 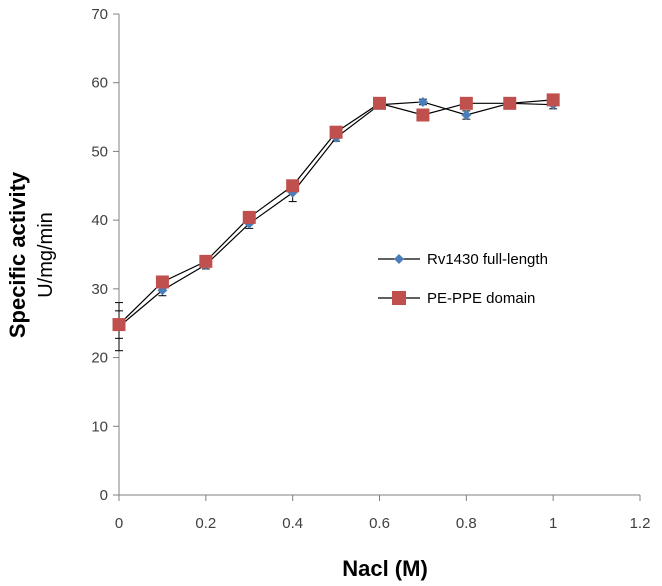 I want to click on y-tick-label: 10, so click(x=99, y=426).